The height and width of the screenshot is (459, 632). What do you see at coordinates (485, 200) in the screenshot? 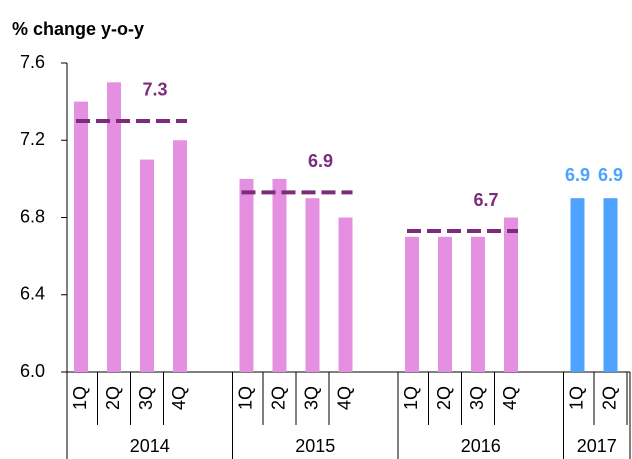
I see `average-label: 6.7` at bounding box center [485, 200].